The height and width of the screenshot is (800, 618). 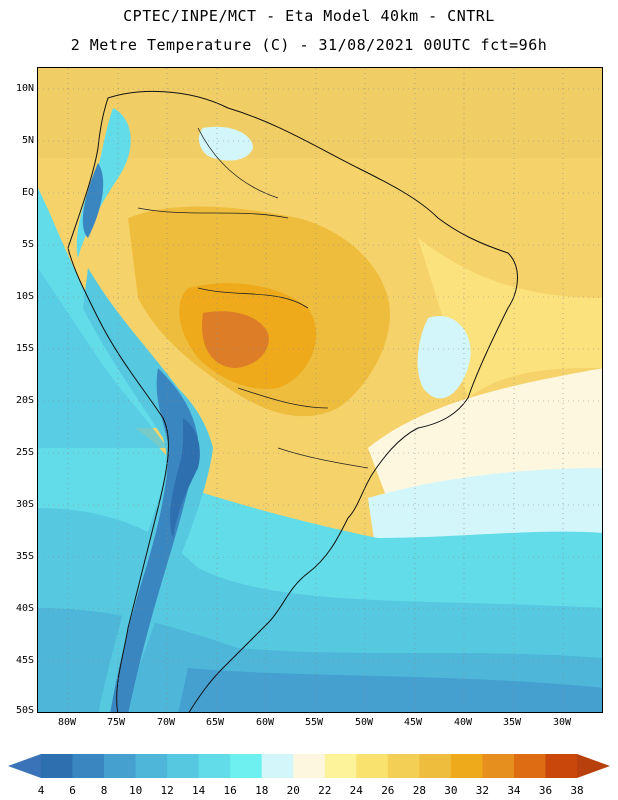 I want to click on lat-label-25s: 25S, so click(x=24, y=452).